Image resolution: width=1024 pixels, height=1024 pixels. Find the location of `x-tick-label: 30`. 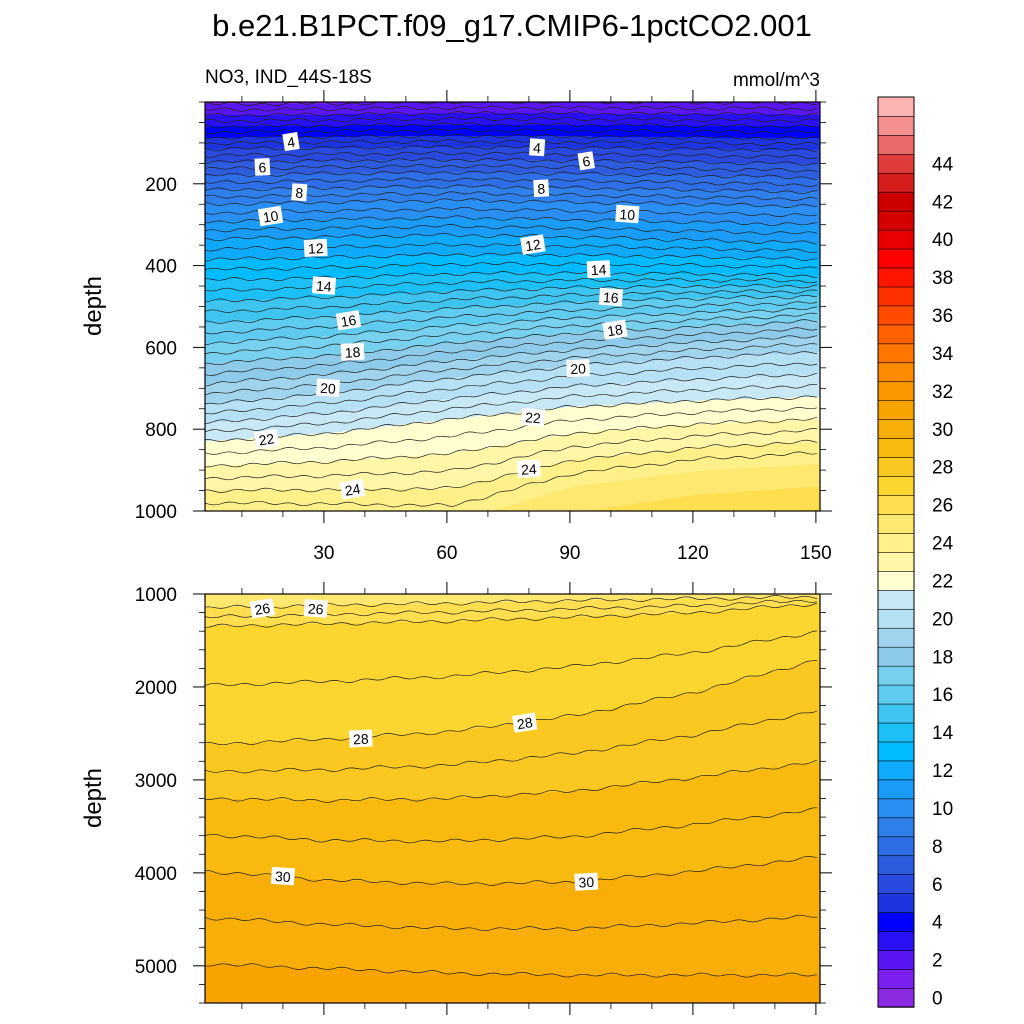

x-tick-label: 30 is located at coordinates (323, 553).